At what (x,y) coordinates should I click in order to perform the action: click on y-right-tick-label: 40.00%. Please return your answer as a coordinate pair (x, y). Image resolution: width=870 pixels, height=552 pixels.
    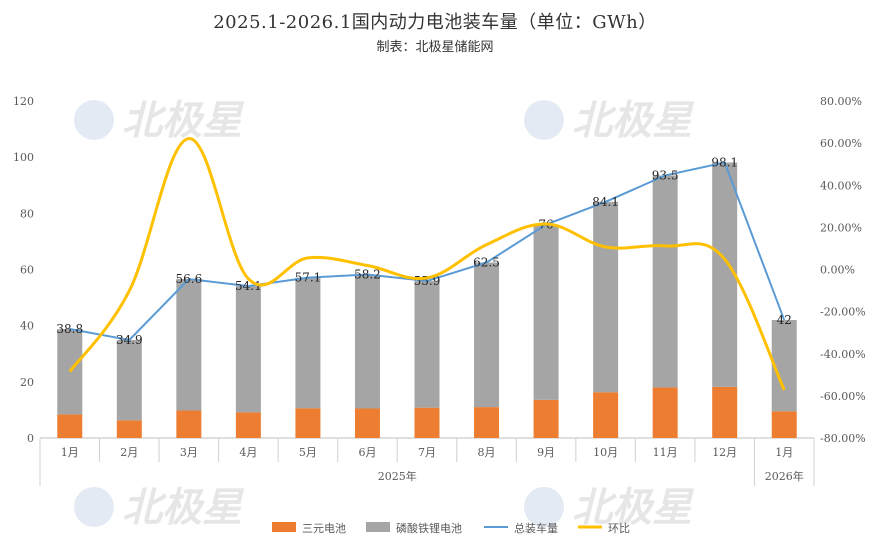
    Looking at the image, I should click on (841, 185).